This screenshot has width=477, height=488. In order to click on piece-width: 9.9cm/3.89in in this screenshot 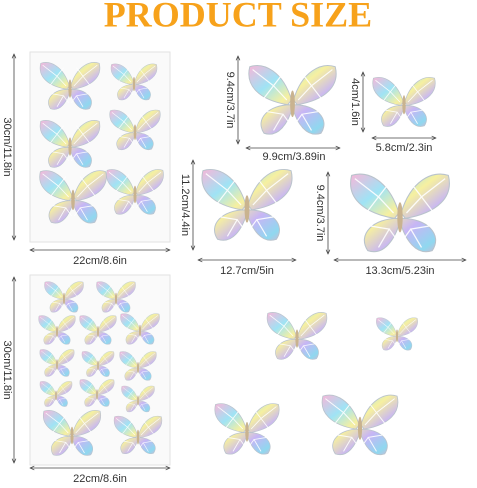, I will do `click(294, 157)`.